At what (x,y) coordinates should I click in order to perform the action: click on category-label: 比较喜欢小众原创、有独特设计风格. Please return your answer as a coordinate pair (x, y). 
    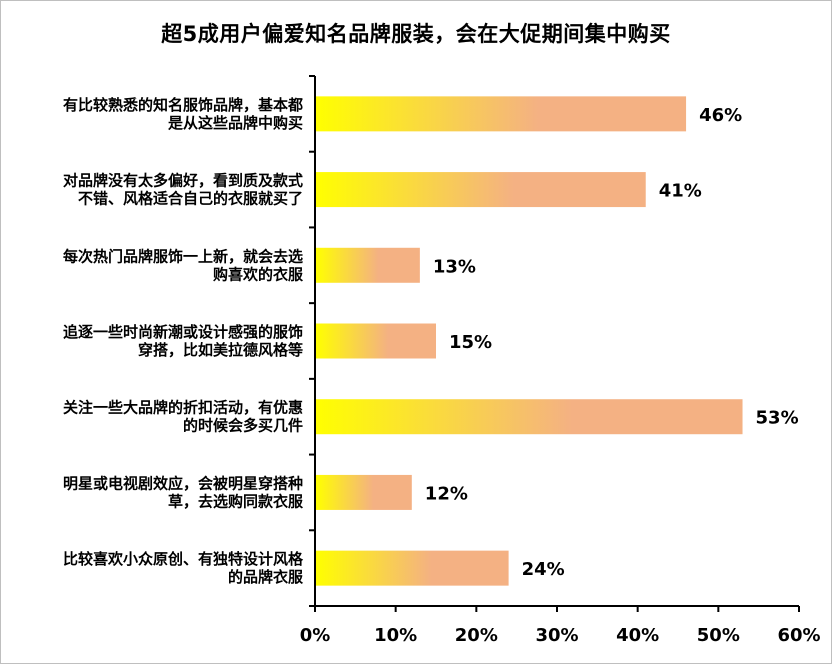
    Looking at the image, I should click on (183, 559).